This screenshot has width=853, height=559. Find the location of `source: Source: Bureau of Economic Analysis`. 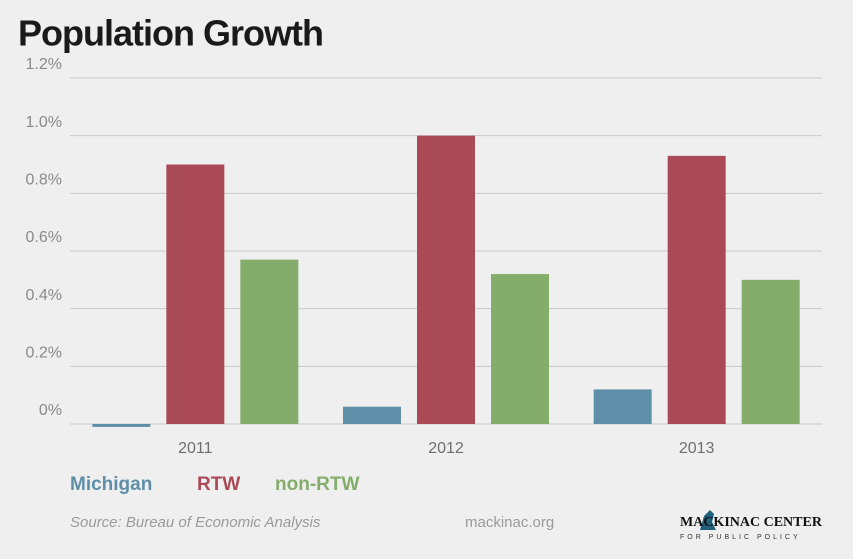

source: Source: Bureau of Economic Analysis is located at coordinates (195, 522).